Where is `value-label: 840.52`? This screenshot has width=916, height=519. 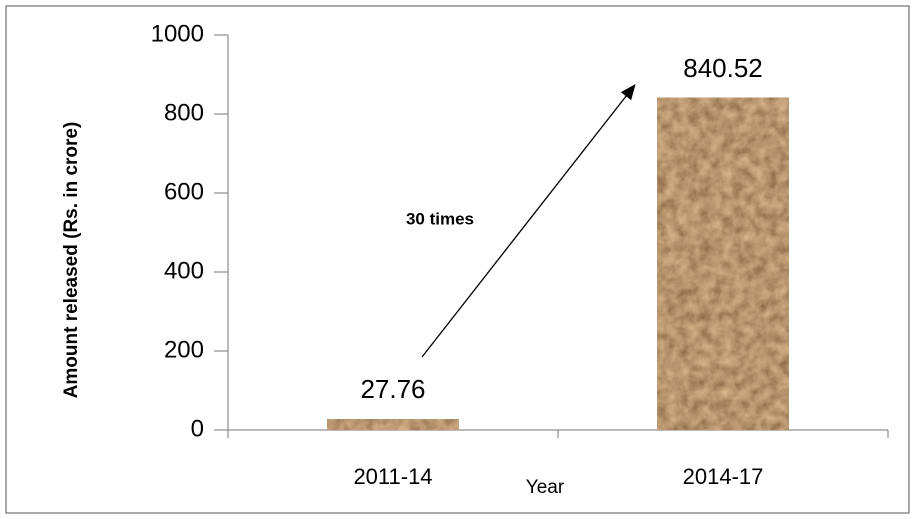 value-label: 840.52 is located at coordinates (723, 68).